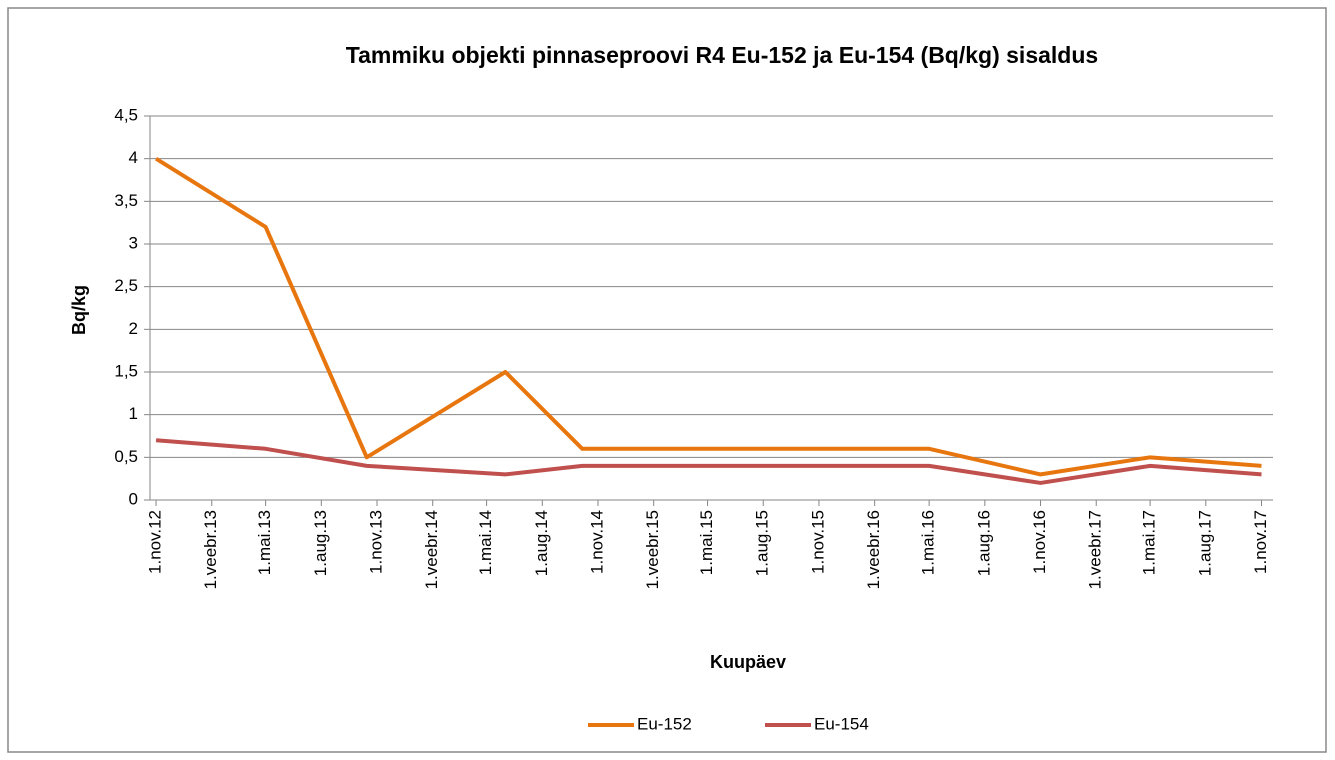 Image resolution: width=1335 pixels, height=760 pixels. I want to click on x-tick-label: 1.nov.15, so click(817, 542).